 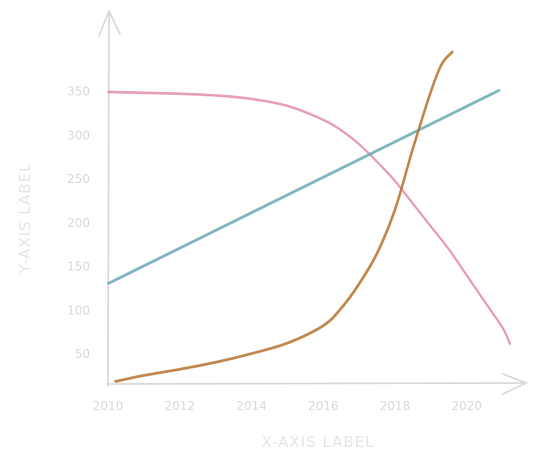 What do you see at coordinates (318, 442) in the screenshot?
I see `x-axis-title: X-AXIS LABEL` at bounding box center [318, 442].